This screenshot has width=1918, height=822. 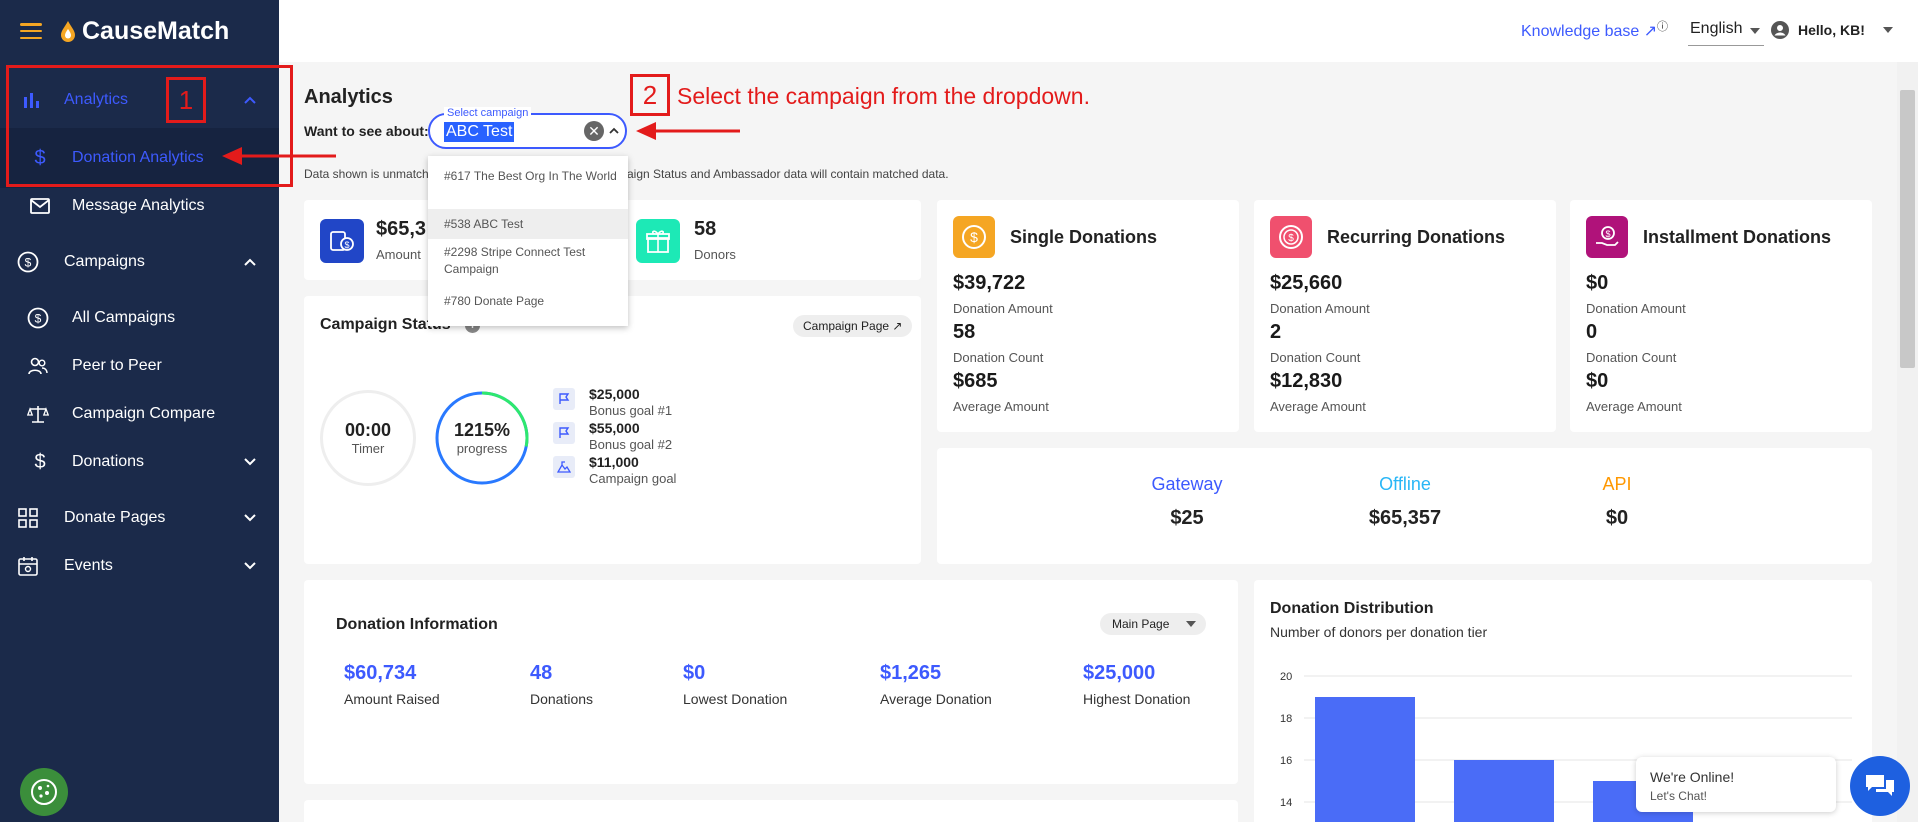 I want to click on campaign-select: Select campaign ABC Test ✕, so click(x=527, y=128).